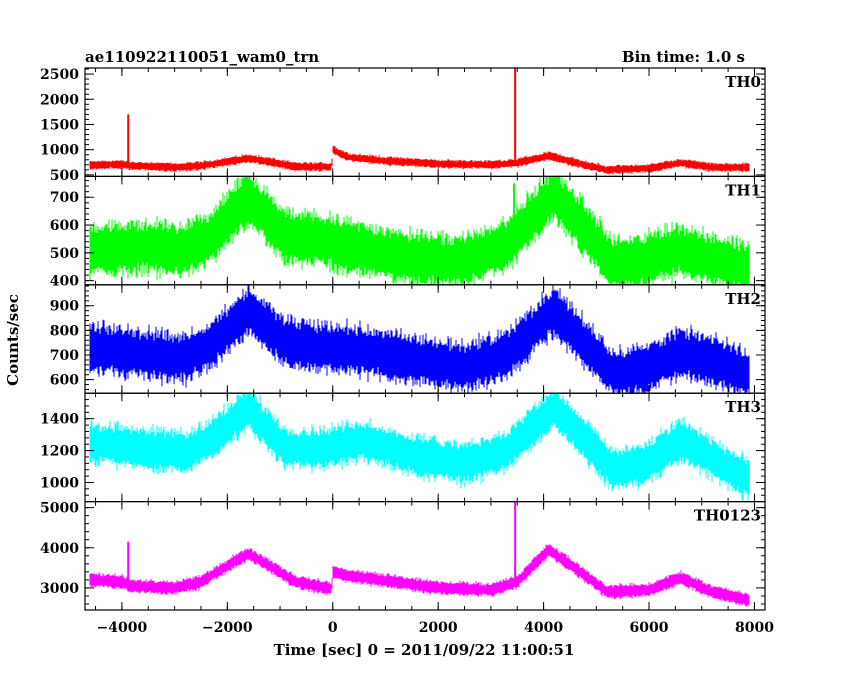 This screenshot has width=850, height=680. What do you see at coordinates (419, 447) in the screenshot?
I see `series-trace-th3` at bounding box center [419, 447].